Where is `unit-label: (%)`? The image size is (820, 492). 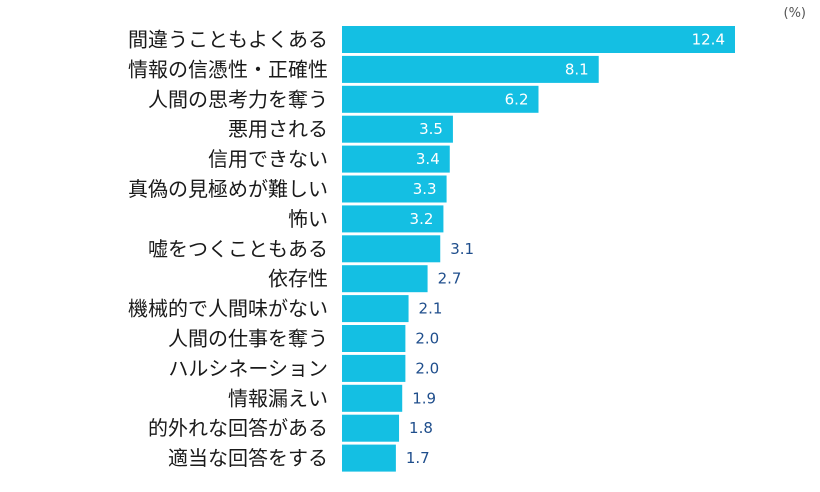
unit-label: (%) is located at coordinates (795, 13).